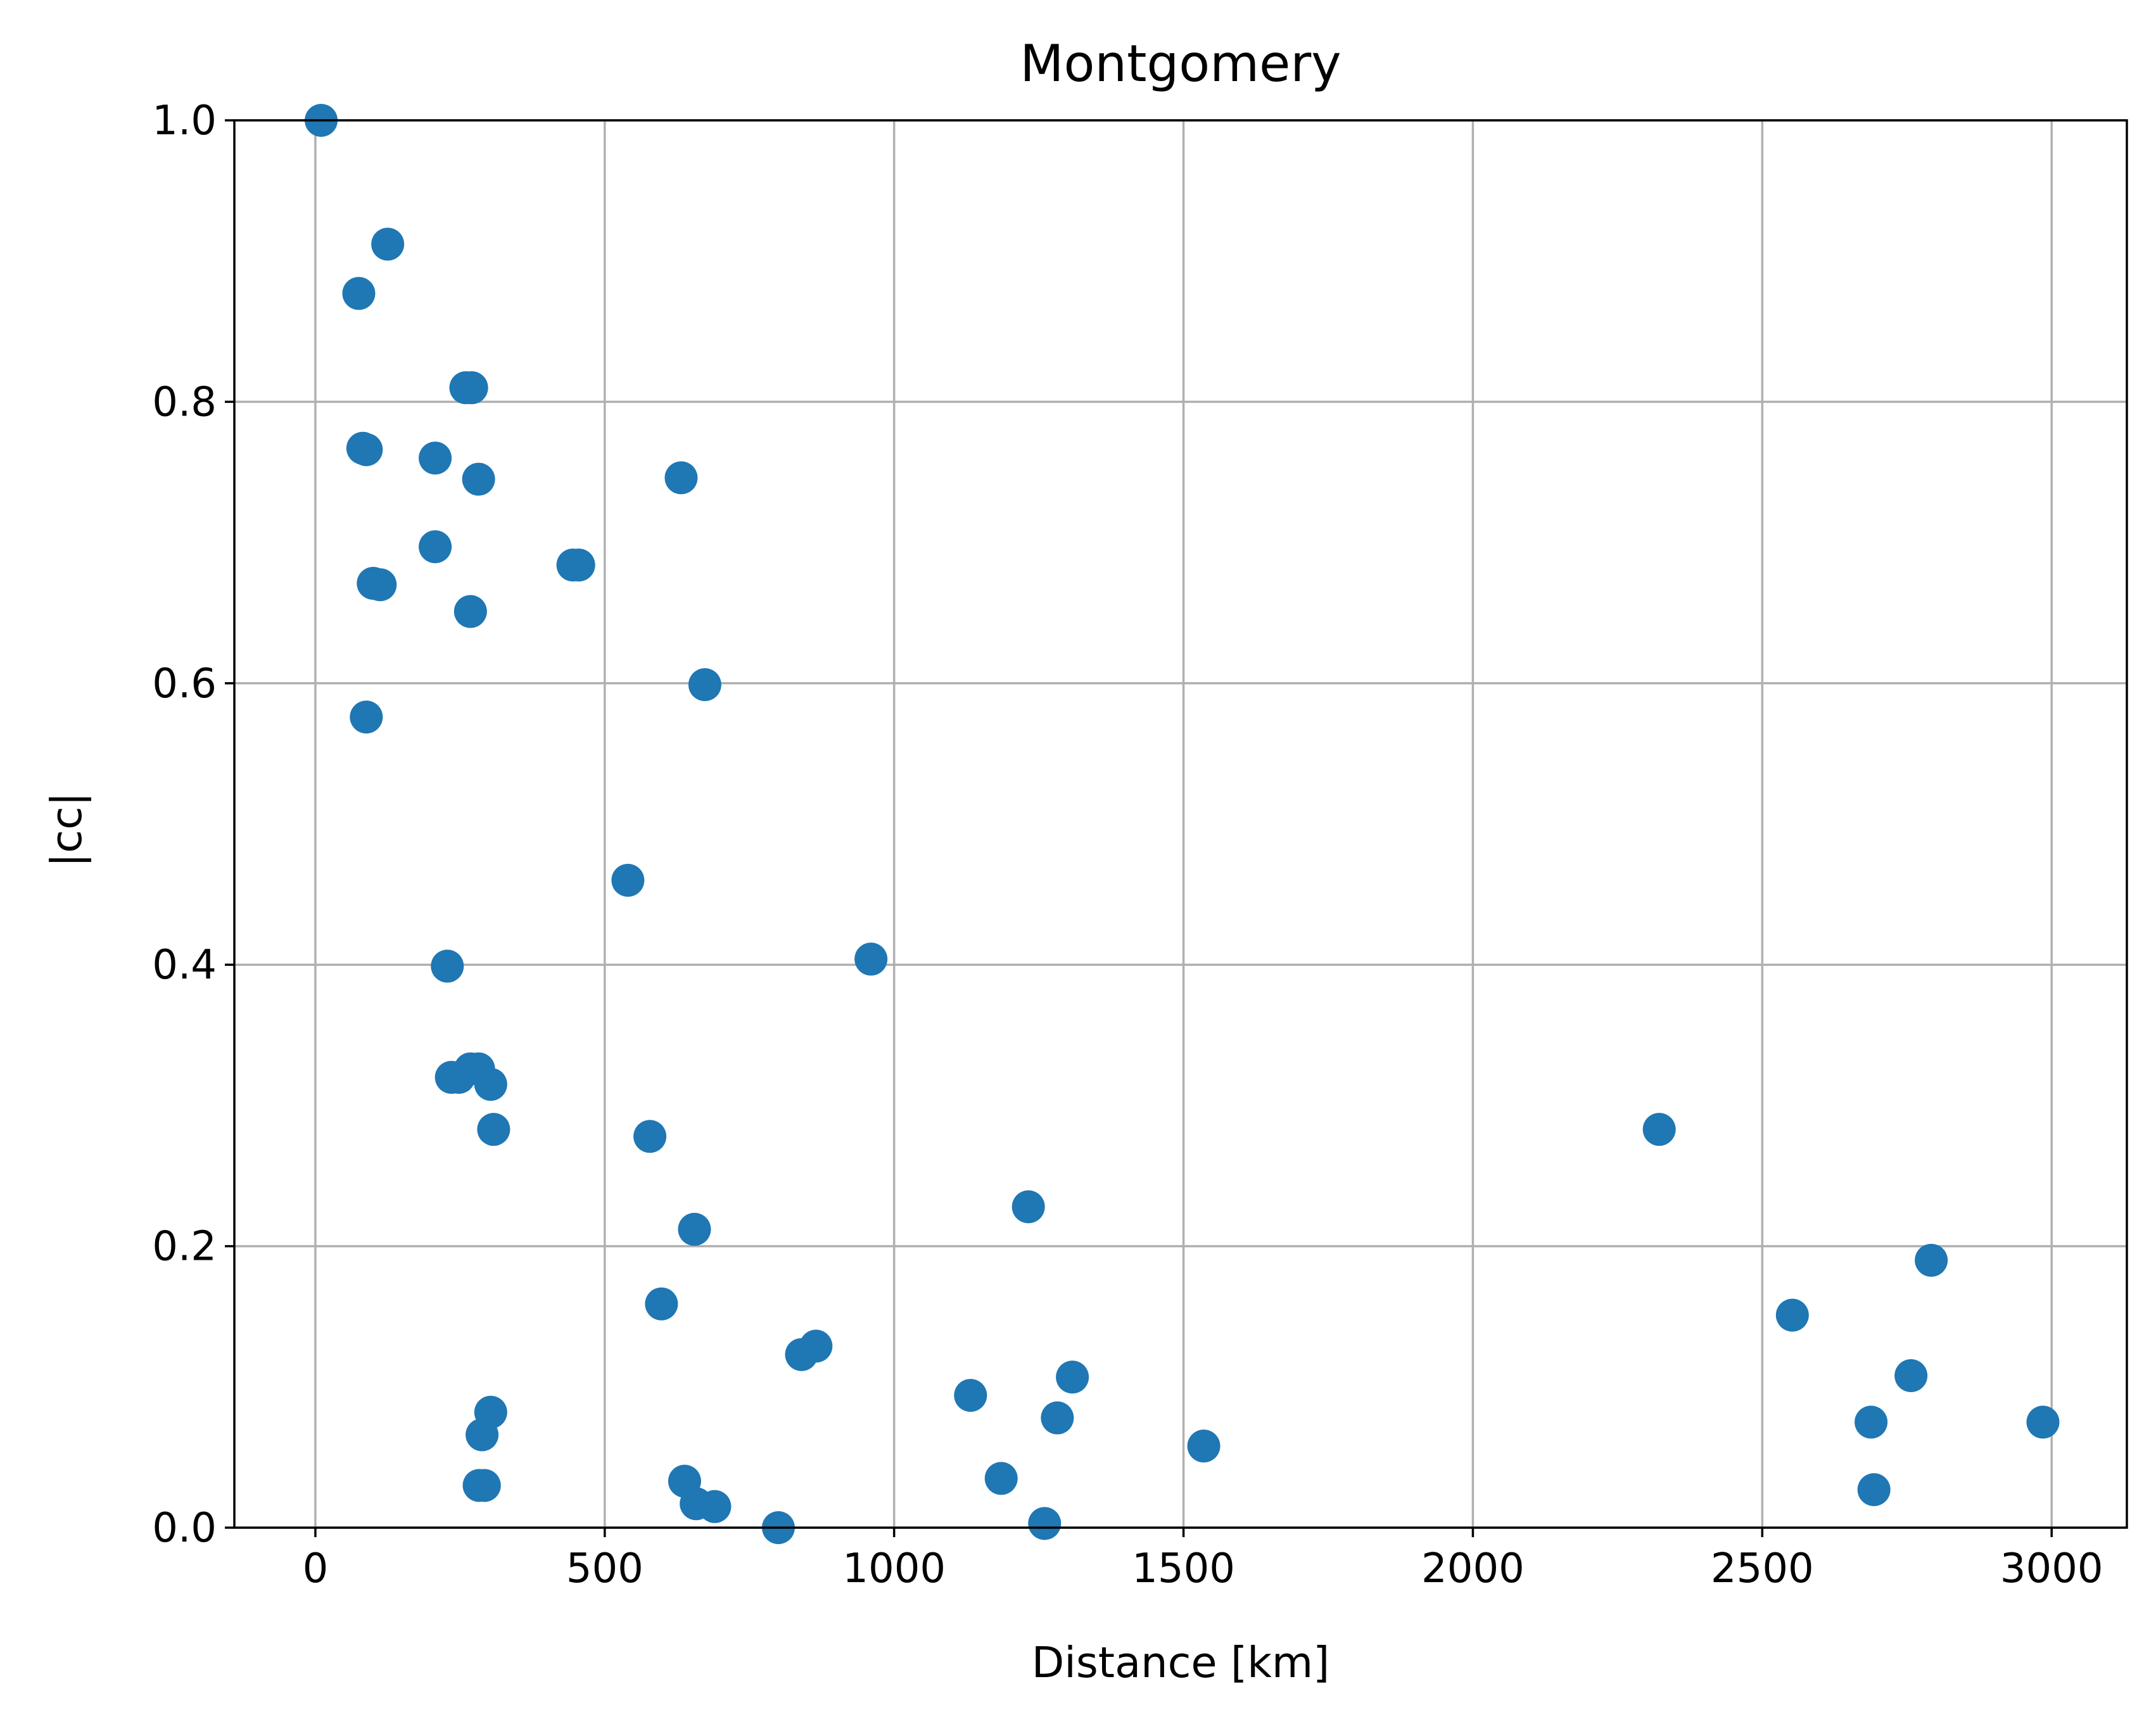 The image size is (2156, 1724). Describe the element at coordinates (184, 402) in the screenshot. I see `y-tick-label: 0.8` at that location.